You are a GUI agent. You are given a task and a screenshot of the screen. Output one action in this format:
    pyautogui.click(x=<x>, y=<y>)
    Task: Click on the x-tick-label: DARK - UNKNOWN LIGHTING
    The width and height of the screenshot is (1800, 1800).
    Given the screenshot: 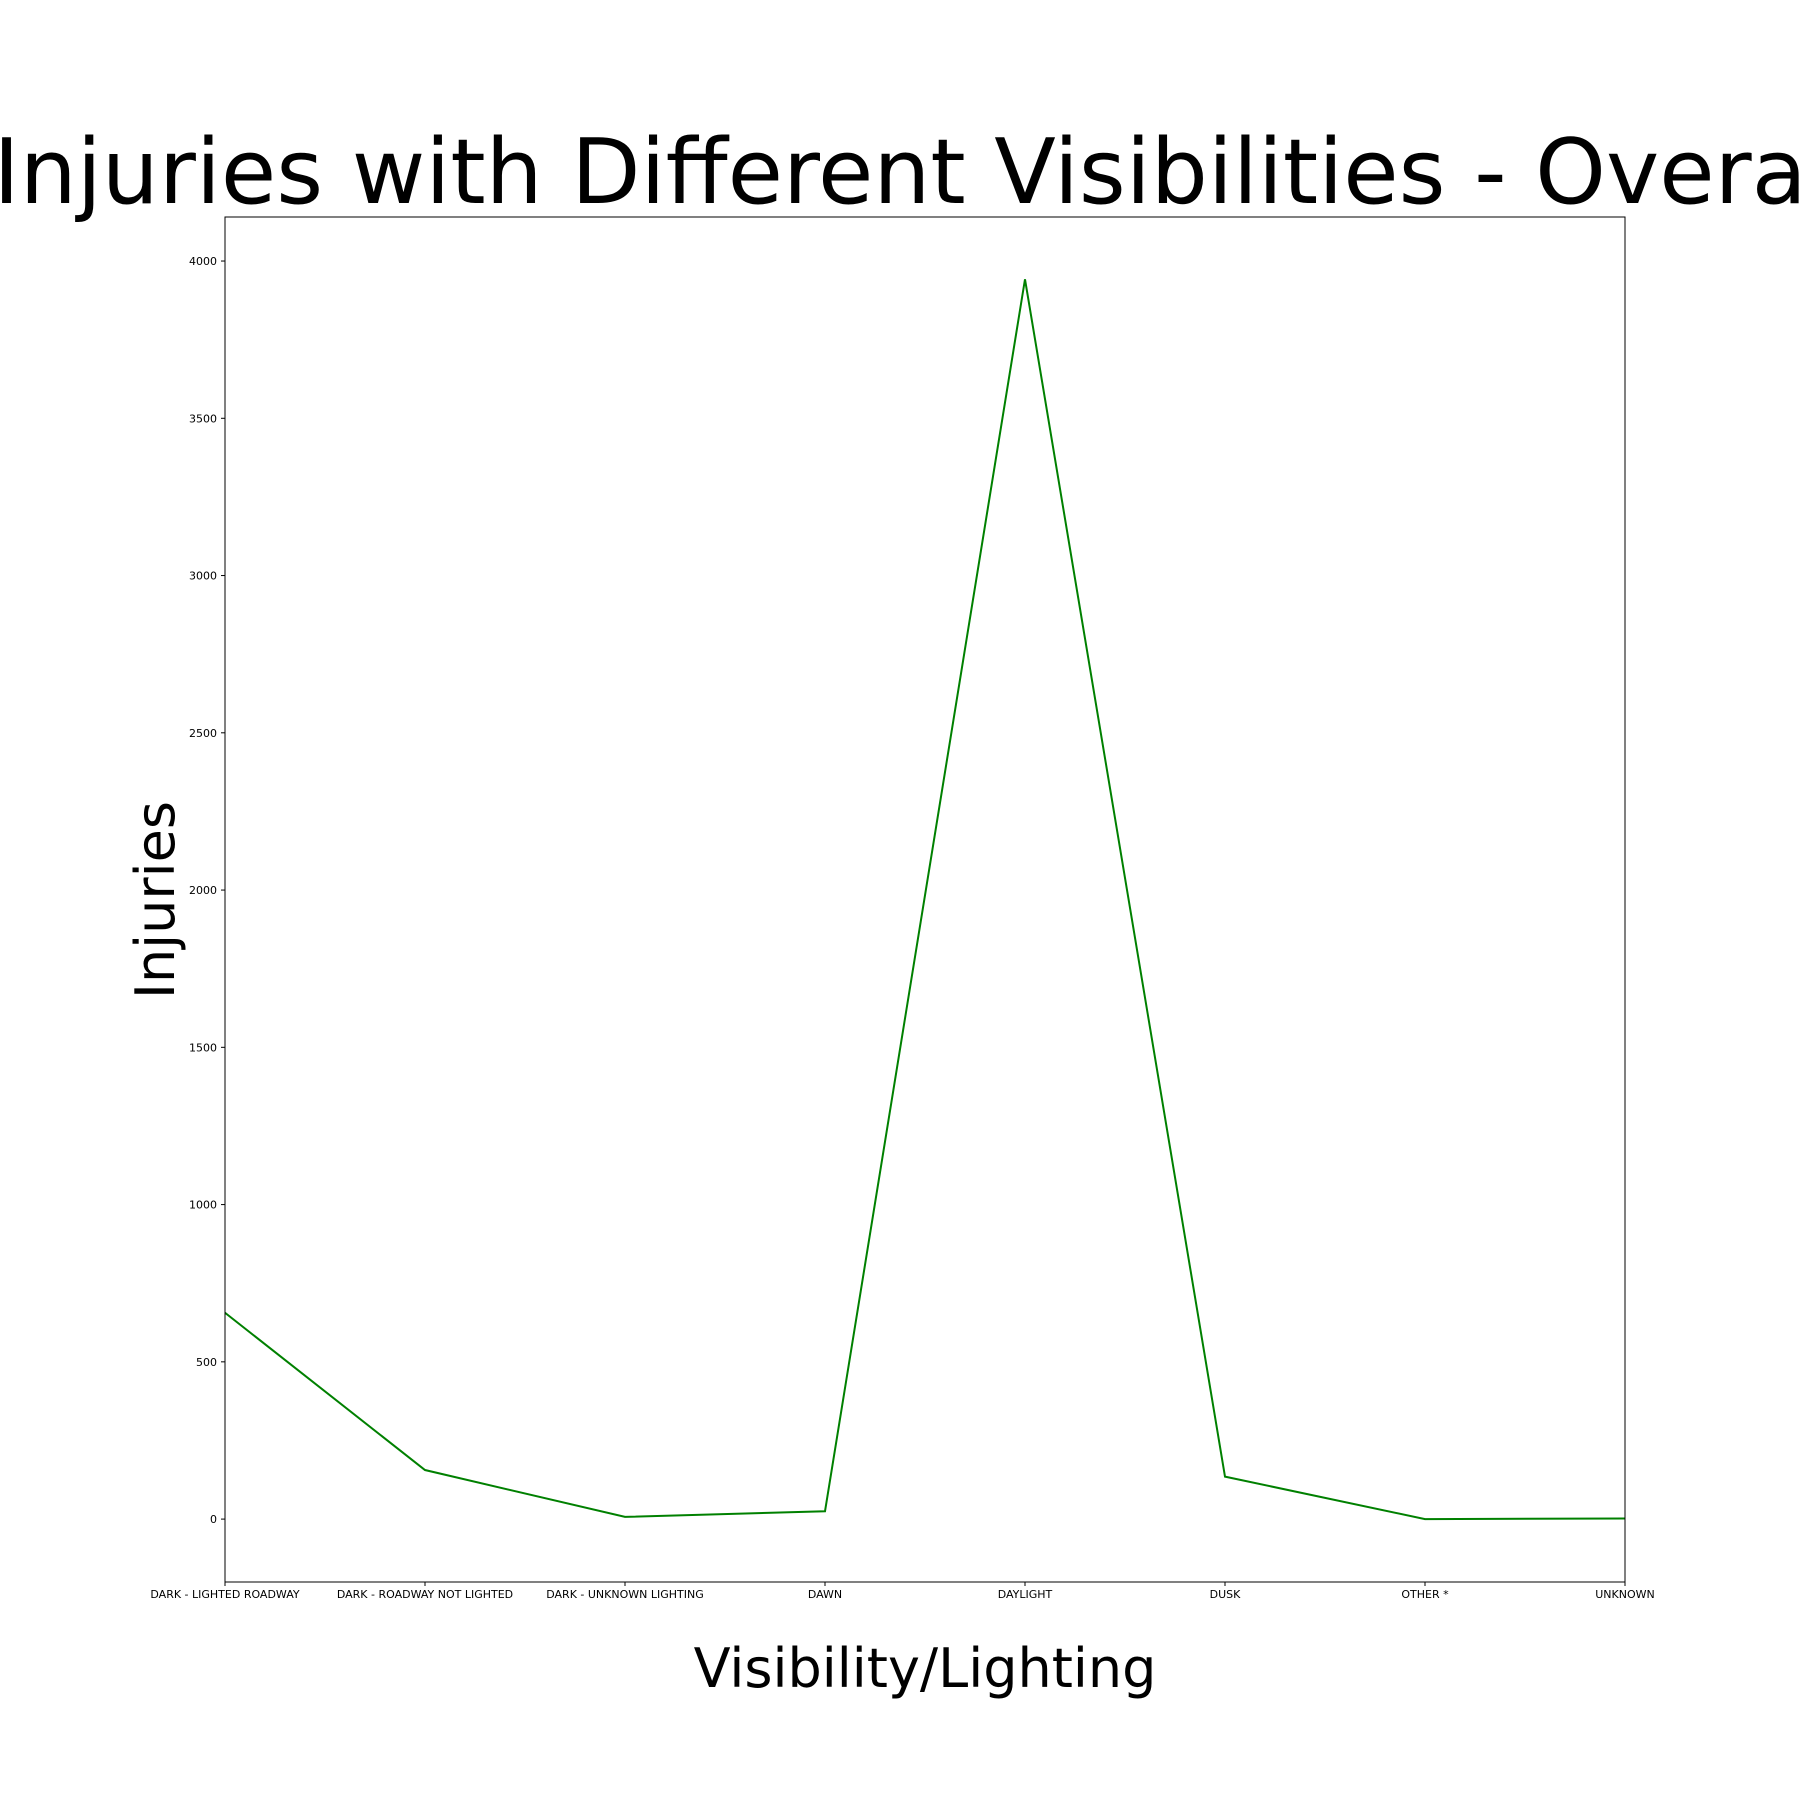 What is the action you would take?
    pyautogui.click(x=625, y=1594)
    